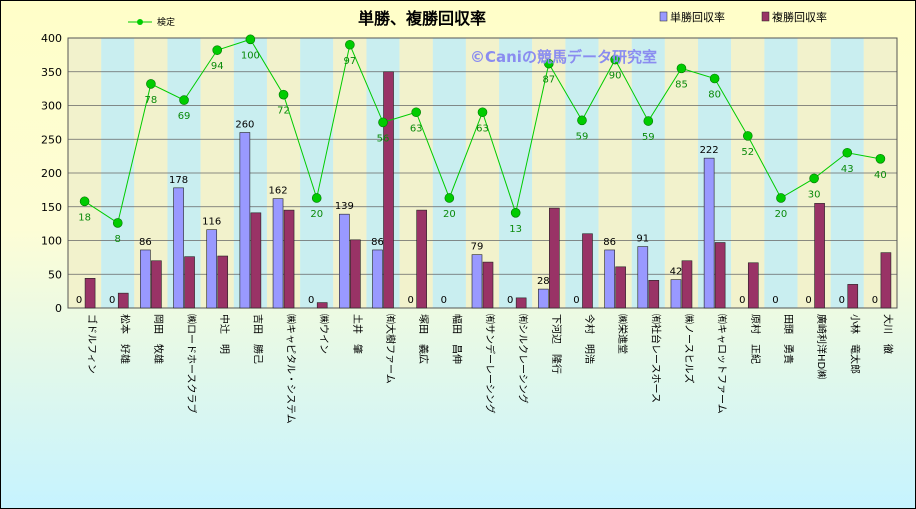 This screenshot has width=916, height=509. What do you see at coordinates (349, 61) in the screenshot?
I see `point-kentei-label: 97` at bounding box center [349, 61].